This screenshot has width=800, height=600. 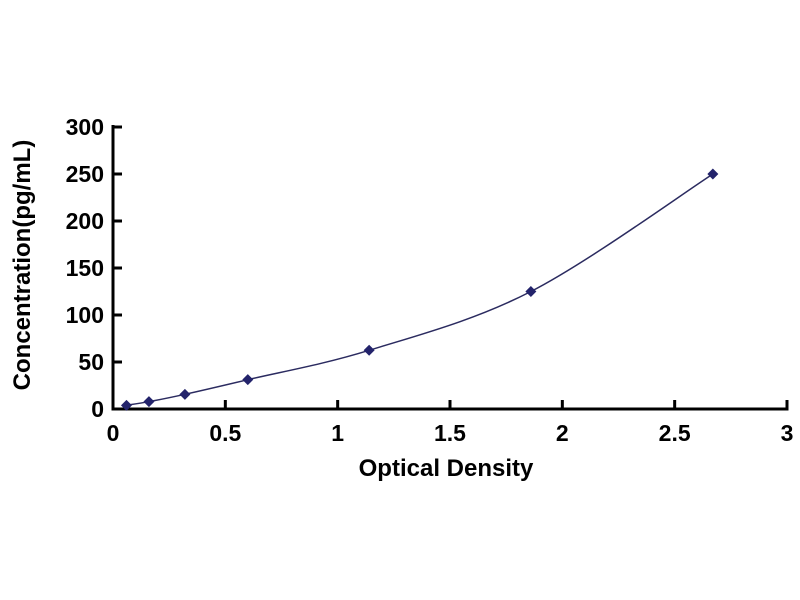 I want to click on y-tick-label: 300, so click(x=84, y=127).